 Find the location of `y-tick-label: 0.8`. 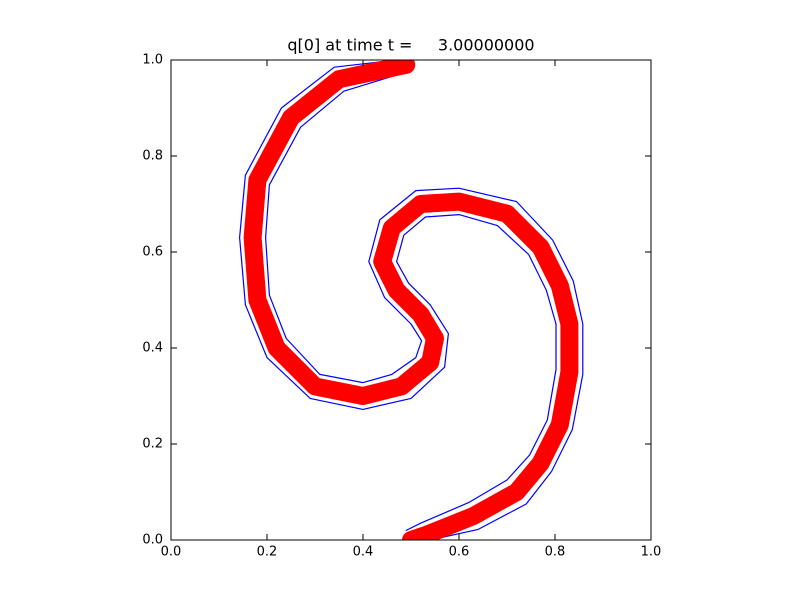

y-tick-label: 0.8 is located at coordinates (152, 156).